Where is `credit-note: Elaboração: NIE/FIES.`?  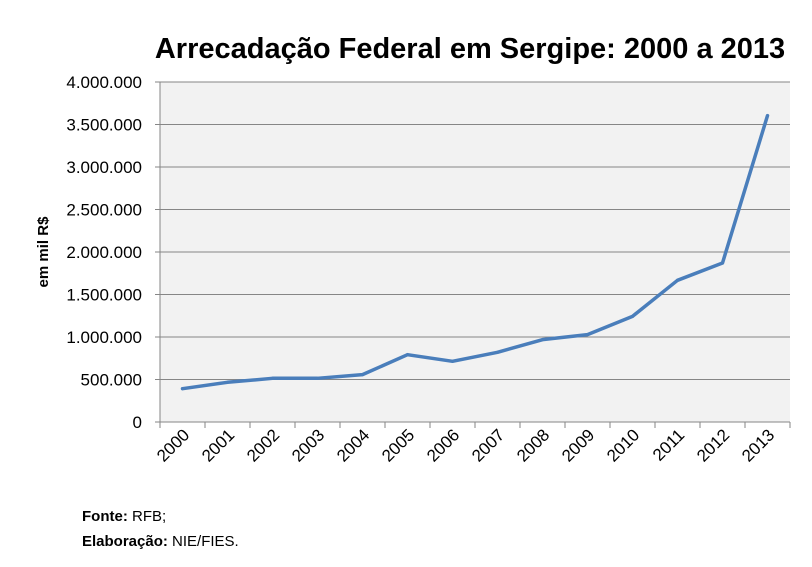
credit-note: Elaboração: NIE/FIES. is located at coordinates (160, 541).